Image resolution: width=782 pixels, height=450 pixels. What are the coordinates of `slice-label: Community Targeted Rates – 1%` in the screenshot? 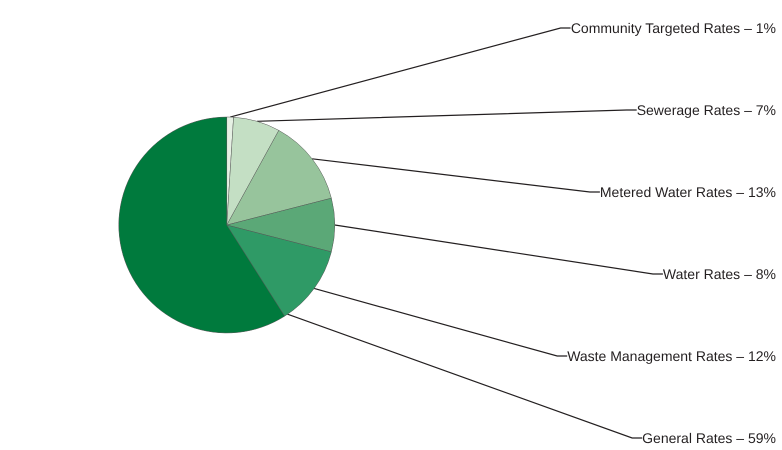 It's located at (673, 28).